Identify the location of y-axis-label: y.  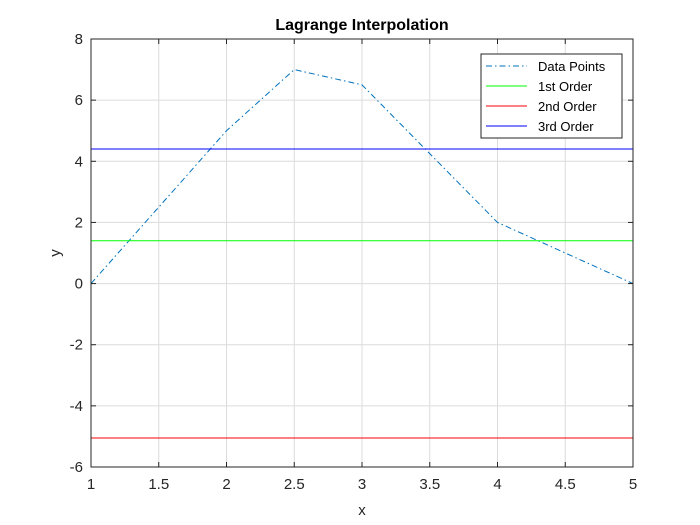
(55, 253).